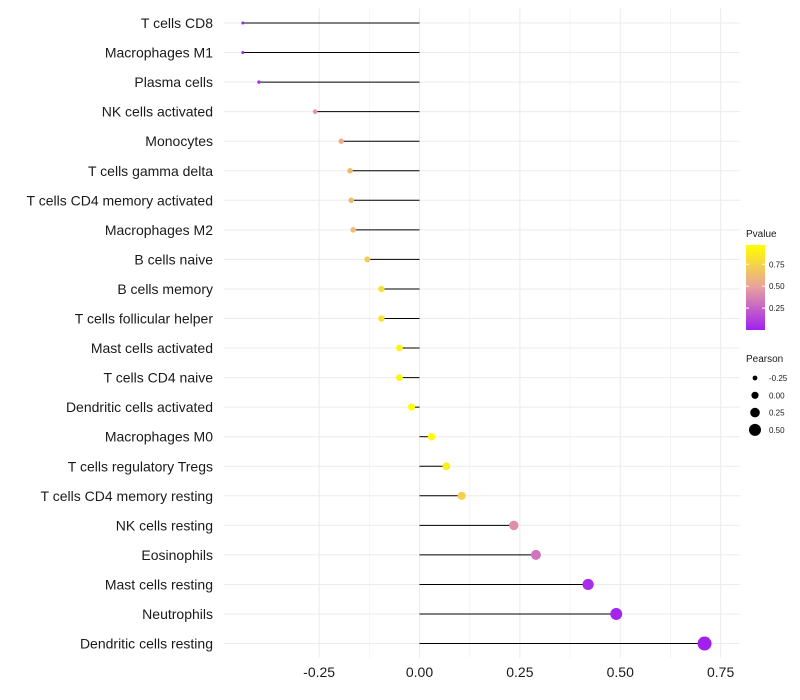 The width and height of the screenshot is (800, 700). I want to click on category-label: NK cells activated, so click(157, 112).